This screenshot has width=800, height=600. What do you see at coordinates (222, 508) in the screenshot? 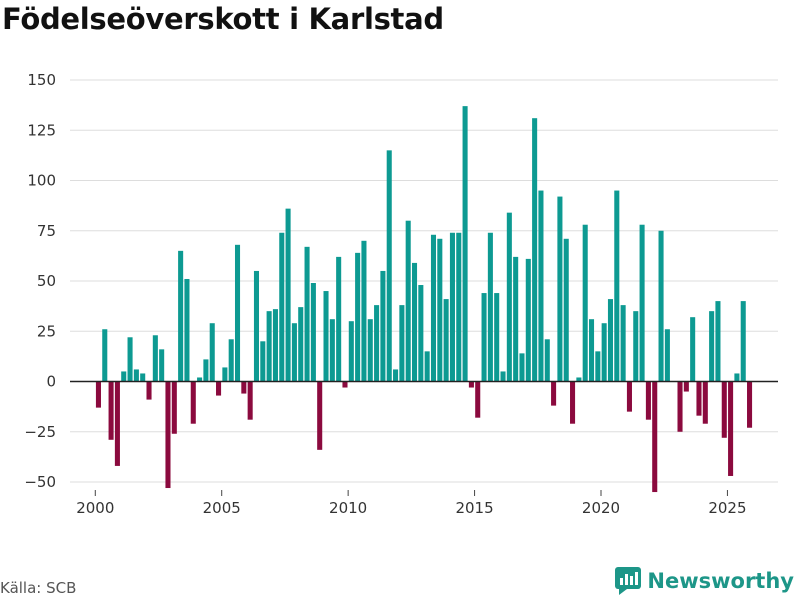
I see `x-tick-label: 2005` at bounding box center [222, 508].